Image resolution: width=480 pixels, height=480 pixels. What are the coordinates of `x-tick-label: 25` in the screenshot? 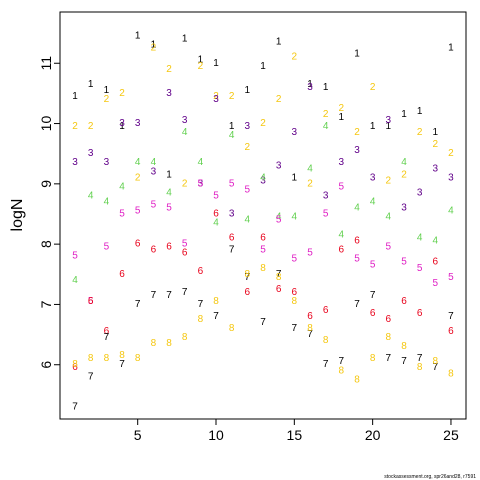 It's located at (451, 435).